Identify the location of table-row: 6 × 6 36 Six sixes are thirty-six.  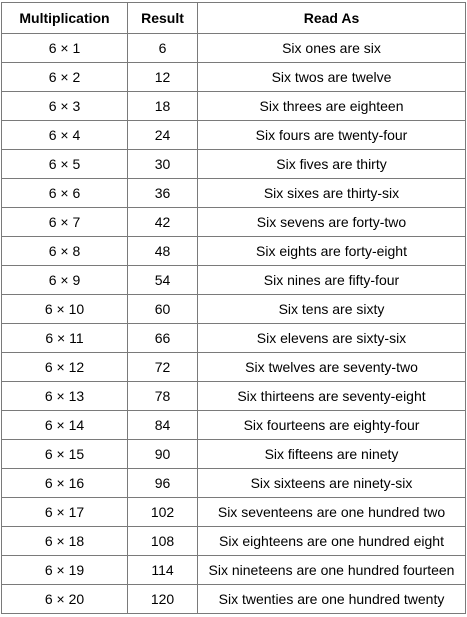
(233, 193).